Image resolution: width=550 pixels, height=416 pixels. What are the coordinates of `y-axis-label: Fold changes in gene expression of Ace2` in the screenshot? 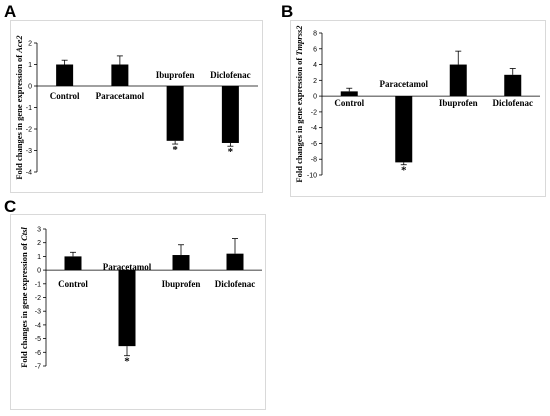 It's located at (19, 107).